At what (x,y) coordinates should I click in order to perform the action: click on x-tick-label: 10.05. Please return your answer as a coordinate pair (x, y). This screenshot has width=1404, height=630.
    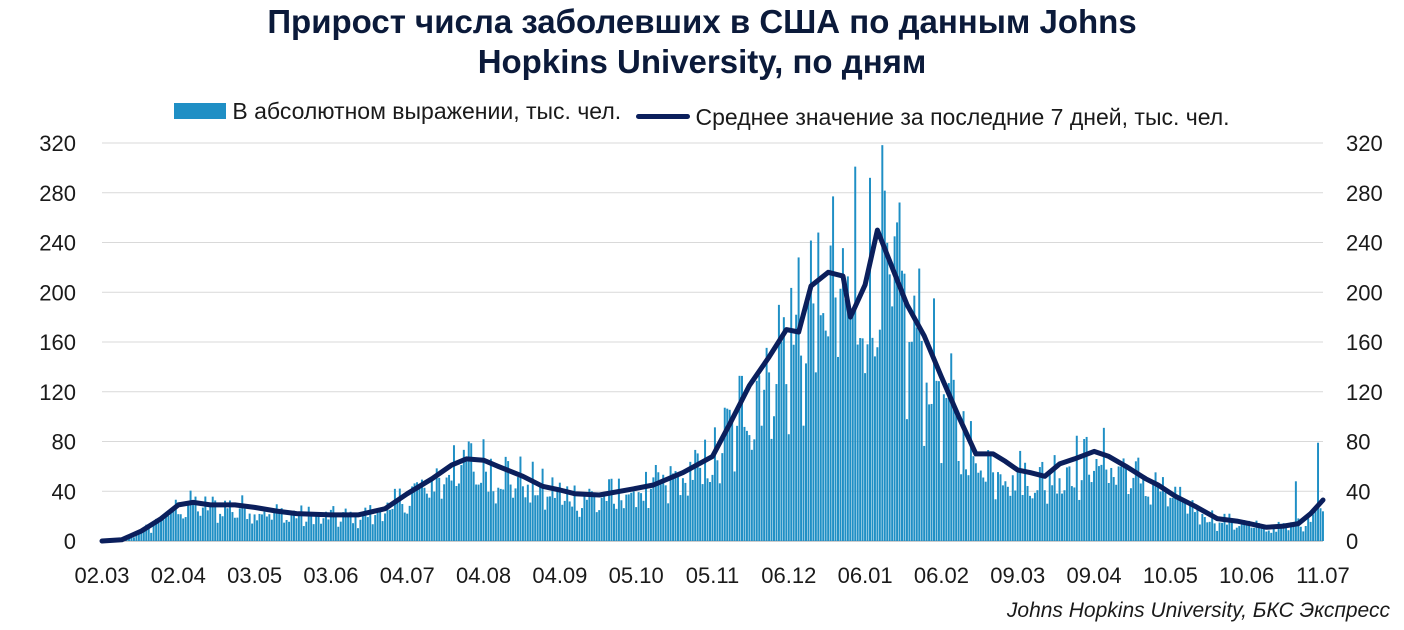
    Looking at the image, I should click on (1170, 575).